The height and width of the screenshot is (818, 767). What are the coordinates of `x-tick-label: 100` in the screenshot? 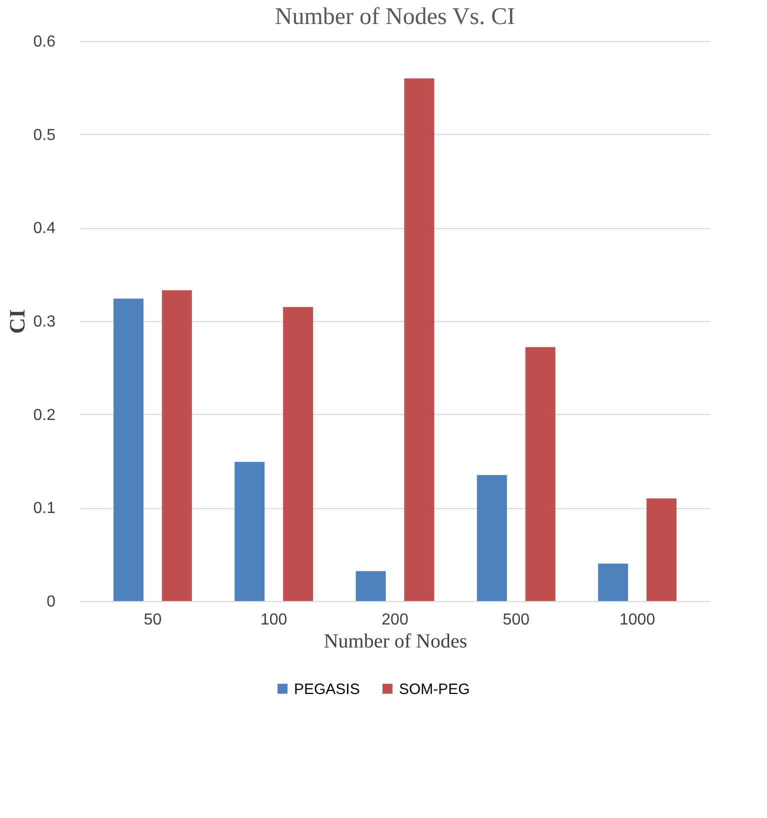 It's located at (274, 620).